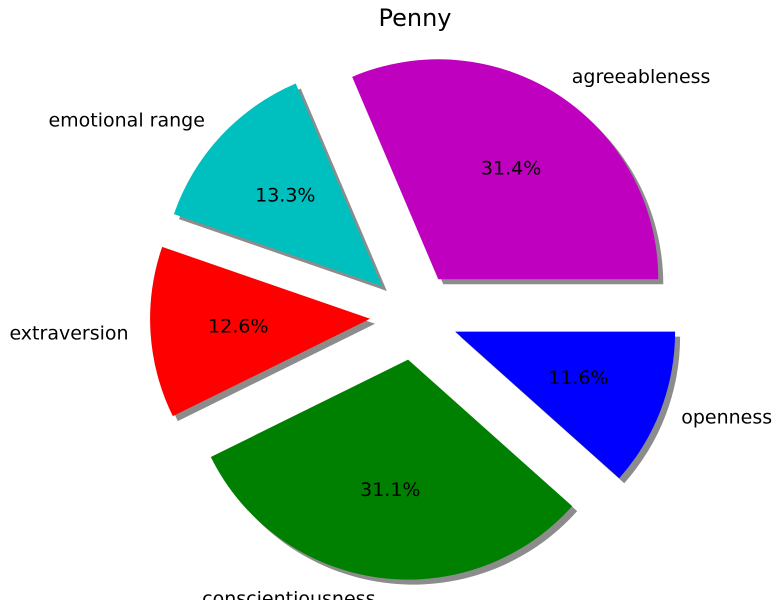  What do you see at coordinates (126, 120) in the screenshot?
I see `slice-label-emotional-range: emotional range` at bounding box center [126, 120].